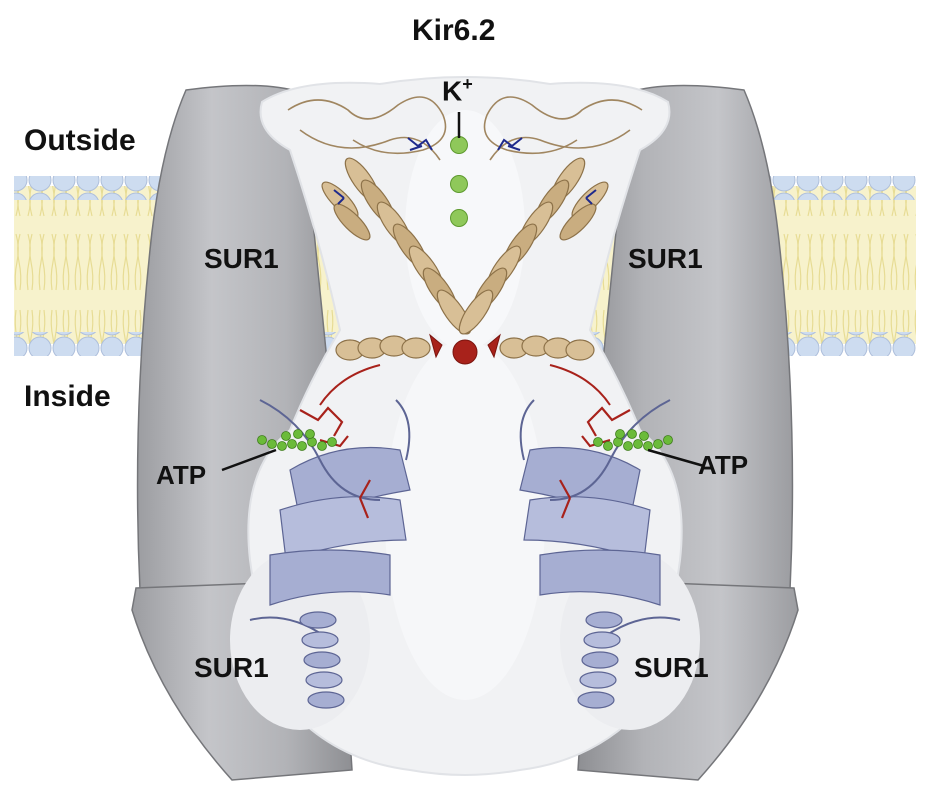  I want to click on sur1-lower-left-label: SUR1, so click(231, 667).